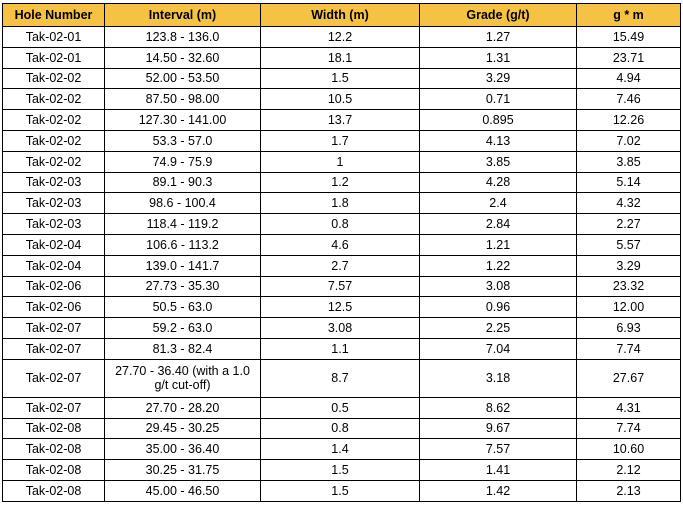 The image size is (683, 507). I want to click on cell-interval: 89.1 - 90.3, so click(182, 182).